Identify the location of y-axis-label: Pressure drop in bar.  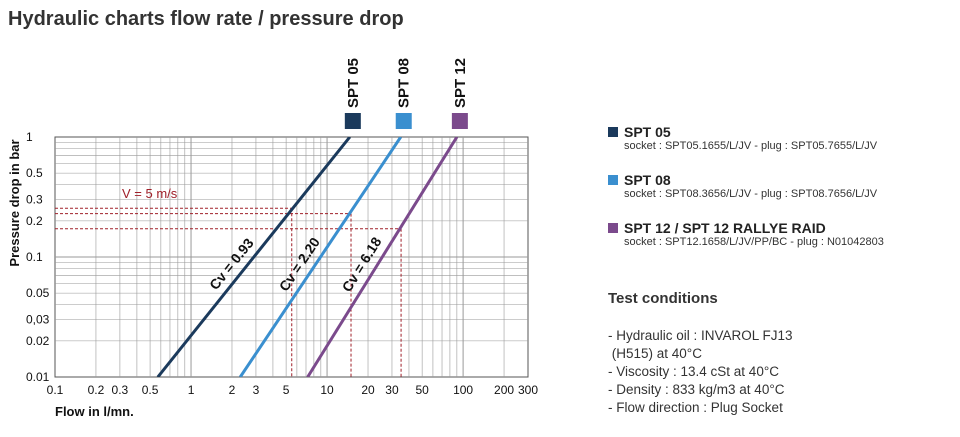
(14, 202).